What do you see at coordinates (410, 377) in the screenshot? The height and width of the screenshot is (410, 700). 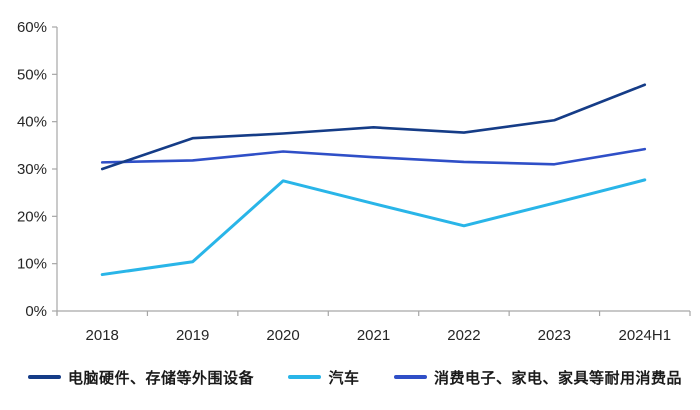 I see `legend-swatch-blue` at bounding box center [410, 377].